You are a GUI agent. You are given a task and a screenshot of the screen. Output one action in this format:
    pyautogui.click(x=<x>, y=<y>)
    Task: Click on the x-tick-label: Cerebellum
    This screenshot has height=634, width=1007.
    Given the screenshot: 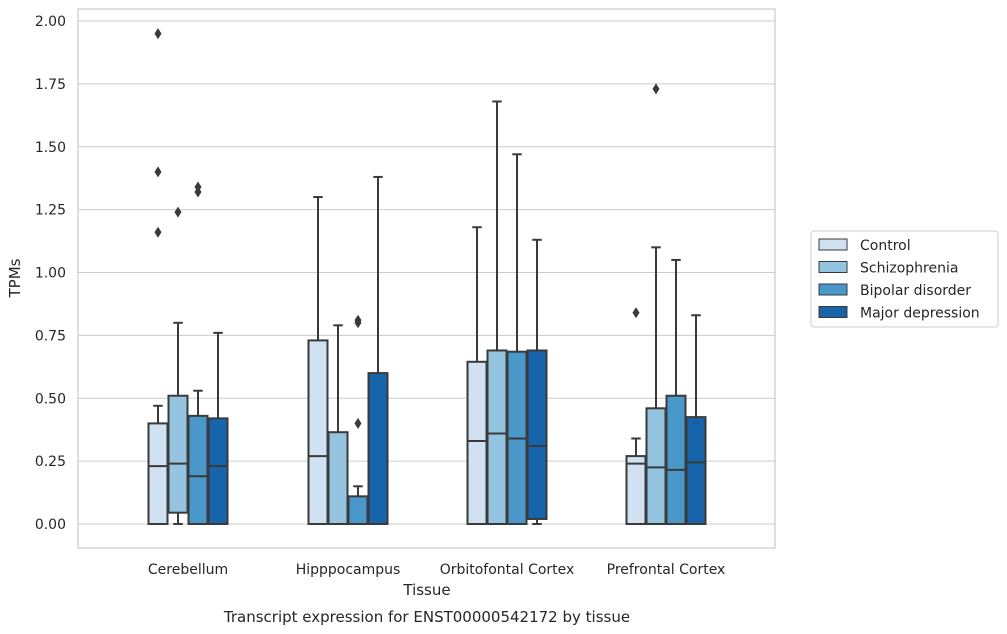 What is the action you would take?
    pyautogui.click(x=188, y=570)
    